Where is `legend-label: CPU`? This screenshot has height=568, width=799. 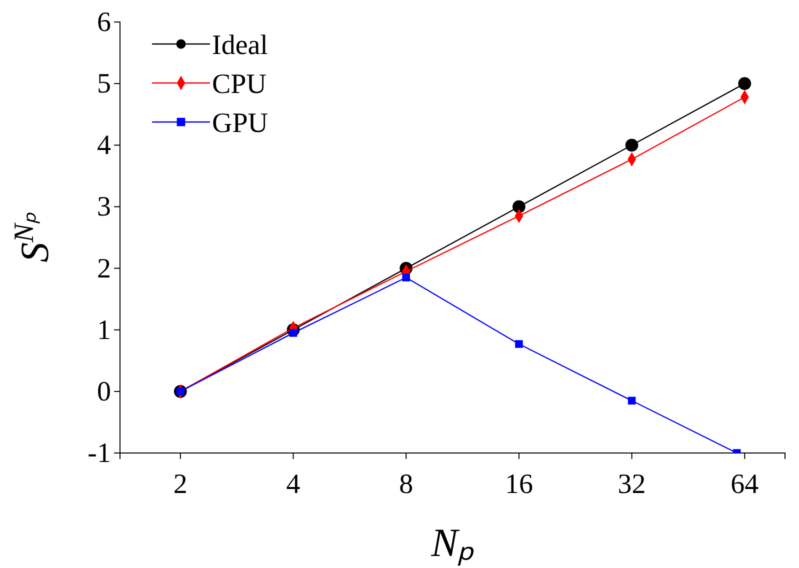
legend-label: CPU is located at coordinates (239, 84).